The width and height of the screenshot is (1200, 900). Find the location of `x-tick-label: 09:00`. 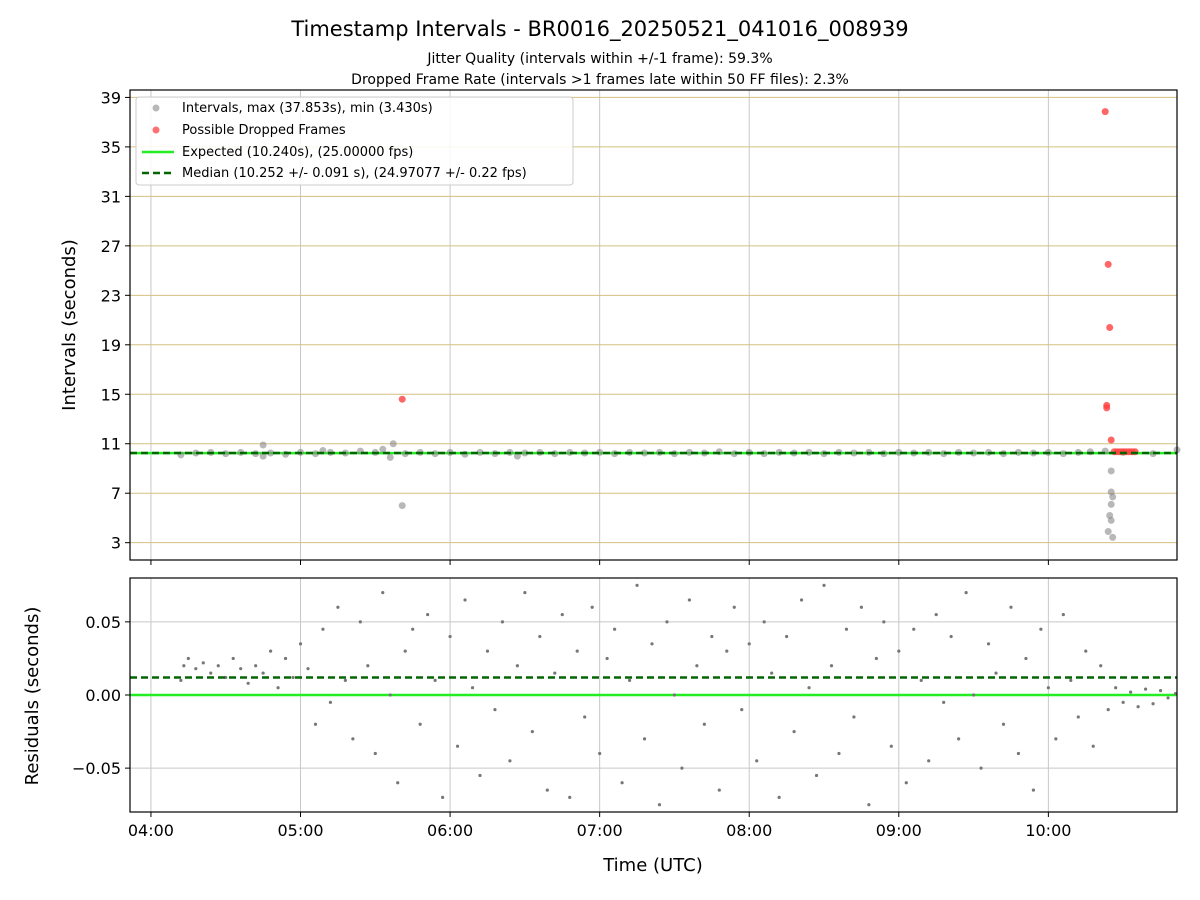

x-tick-label: 09:00 is located at coordinates (899, 830).